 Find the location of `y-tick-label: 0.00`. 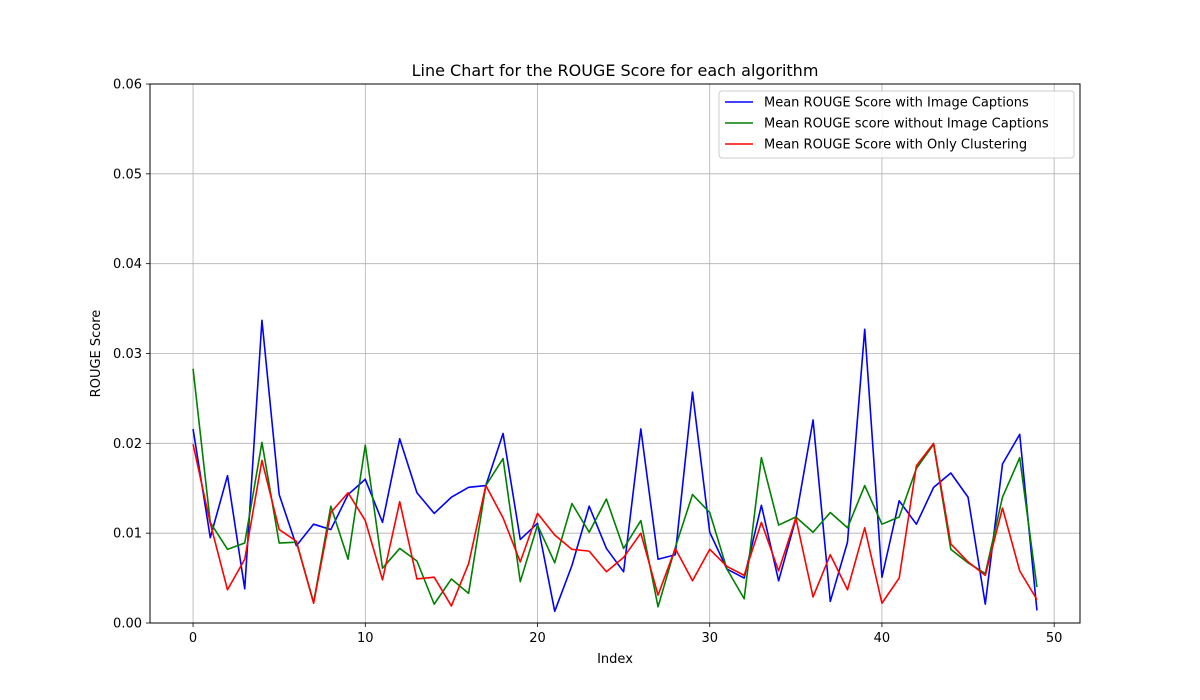

y-tick-label: 0.00 is located at coordinates (127, 624).